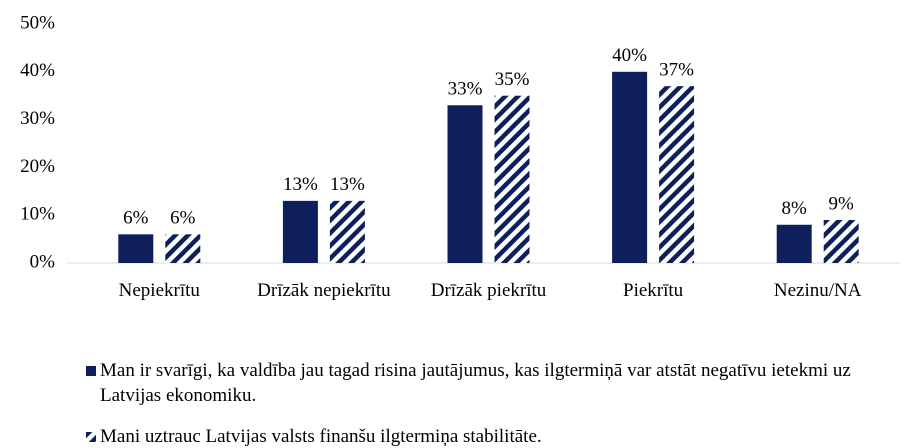 This screenshot has height=448, width=907. What do you see at coordinates (676, 69) in the screenshot?
I see `data-label: 37%` at bounding box center [676, 69].